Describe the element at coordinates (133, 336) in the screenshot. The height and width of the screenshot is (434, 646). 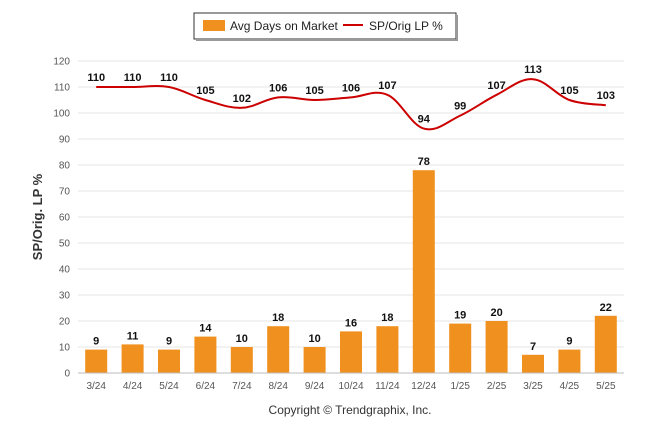
I see `bar-value-label: 11` at that location.